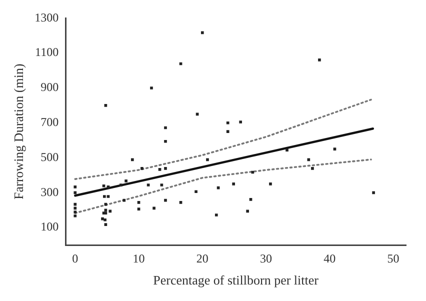 This screenshot has height=301, width=426. I want to click on x-tick-label: 10, so click(138, 258).